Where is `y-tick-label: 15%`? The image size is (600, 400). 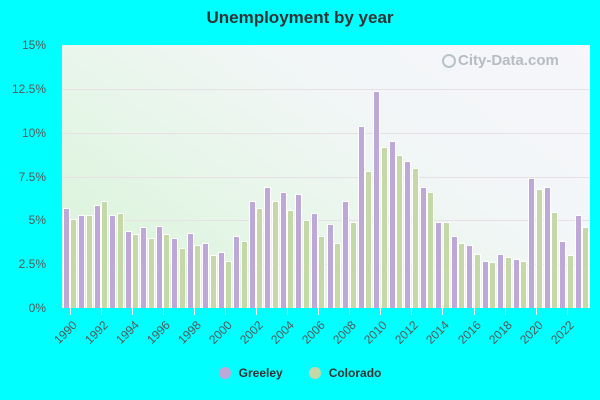 y-tick-label: 15% is located at coordinates (33, 45).